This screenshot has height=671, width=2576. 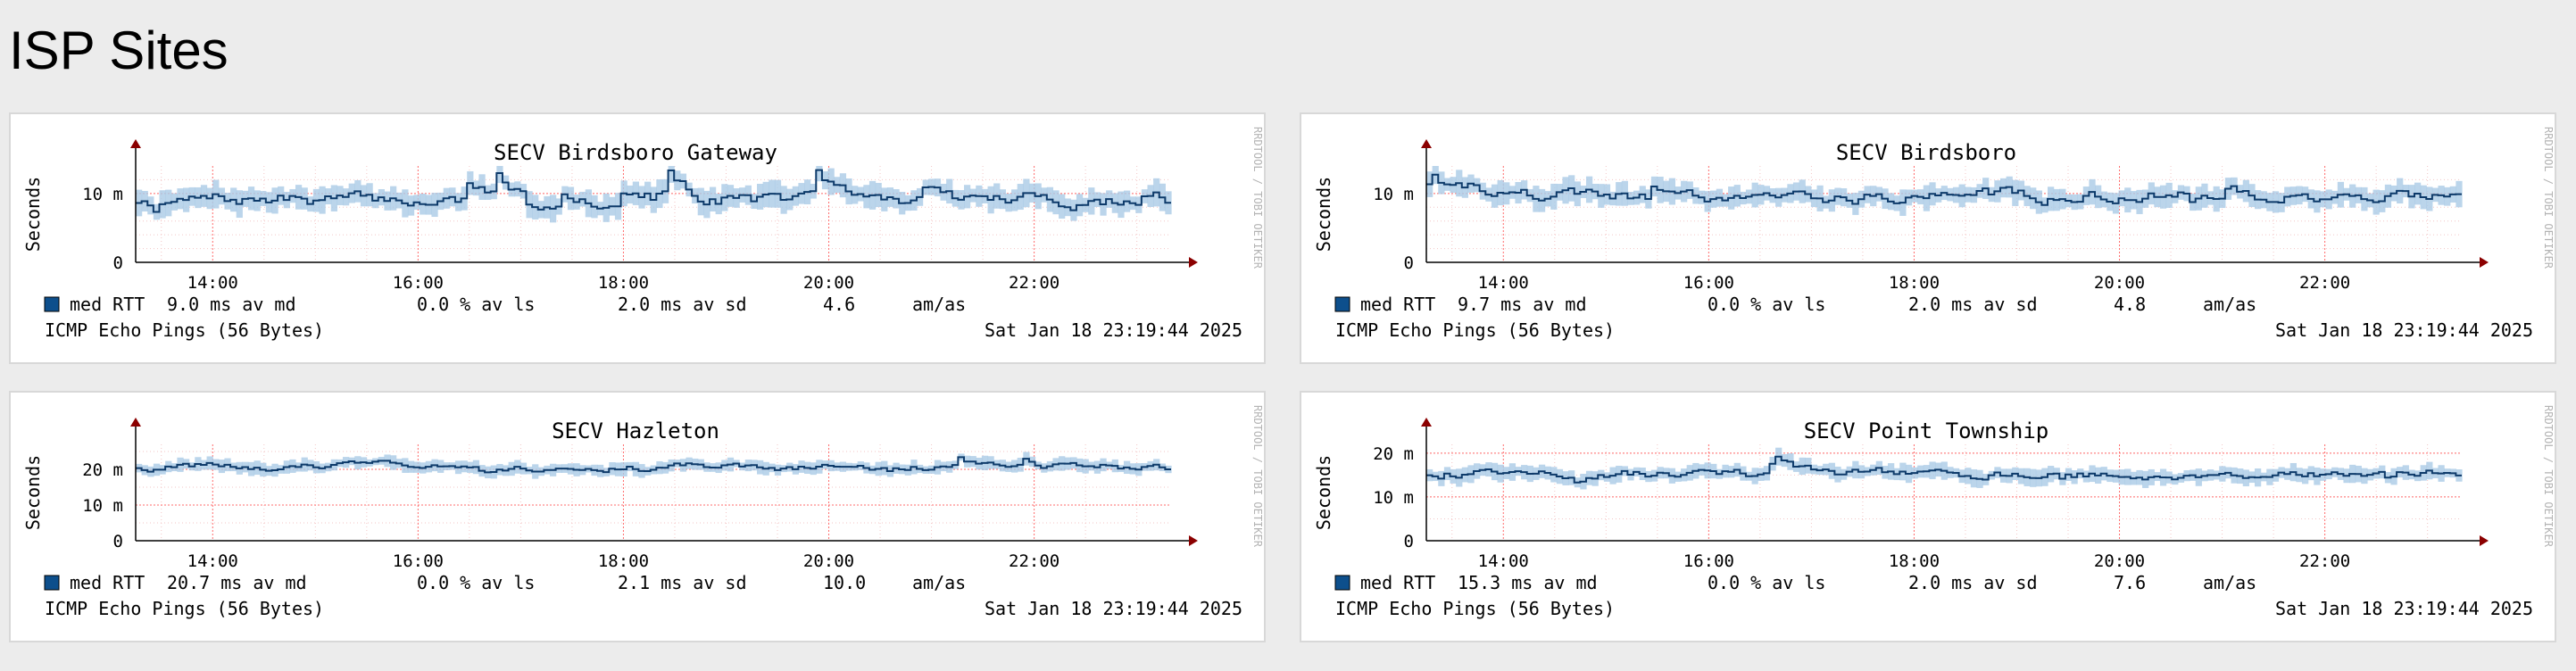 What do you see at coordinates (635, 152) in the screenshot?
I see `chart-title: SECV Birdsboro Gateway` at bounding box center [635, 152].